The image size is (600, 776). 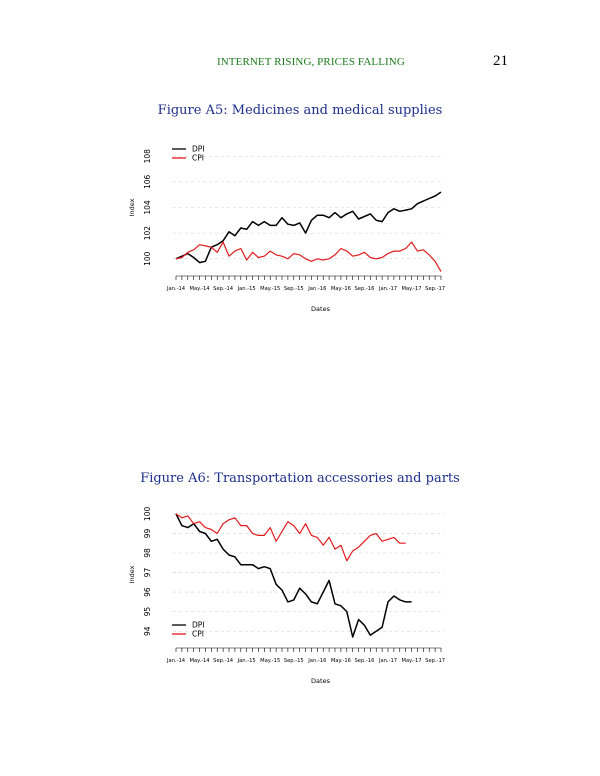 What do you see at coordinates (387, 661) in the screenshot?
I see `a6-xtick-label: Jan.-17` at bounding box center [387, 661].